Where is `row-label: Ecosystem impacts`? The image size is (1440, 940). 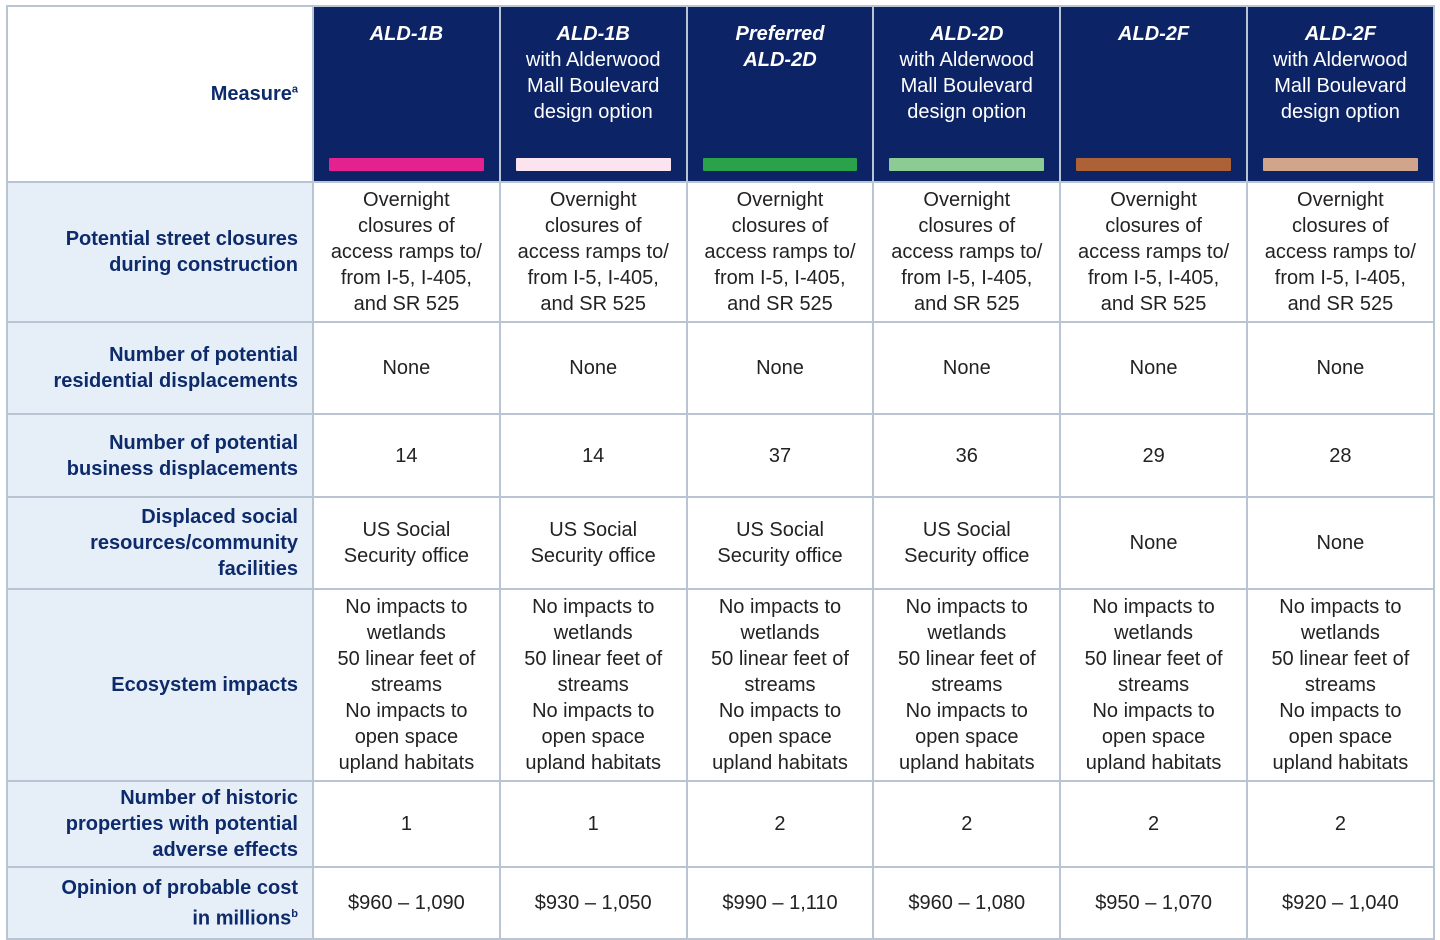
row-label: Ecosystem impacts is located at coordinates (160, 685).